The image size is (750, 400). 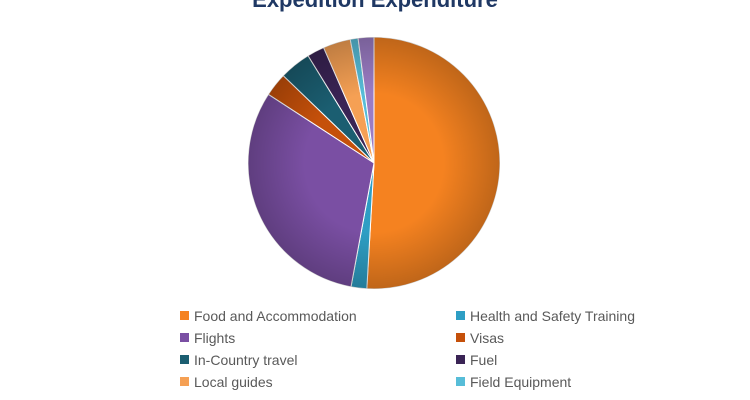 I want to click on legend-label: Food and Accommodation, so click(x=275, y=315).